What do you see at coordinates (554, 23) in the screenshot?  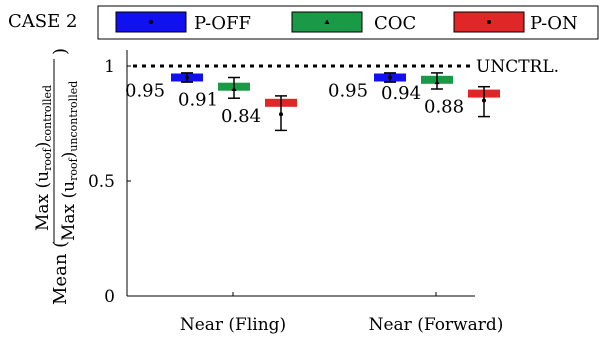 I see `legend-label-p-on: P-ON` at bounding box center [554, 23].